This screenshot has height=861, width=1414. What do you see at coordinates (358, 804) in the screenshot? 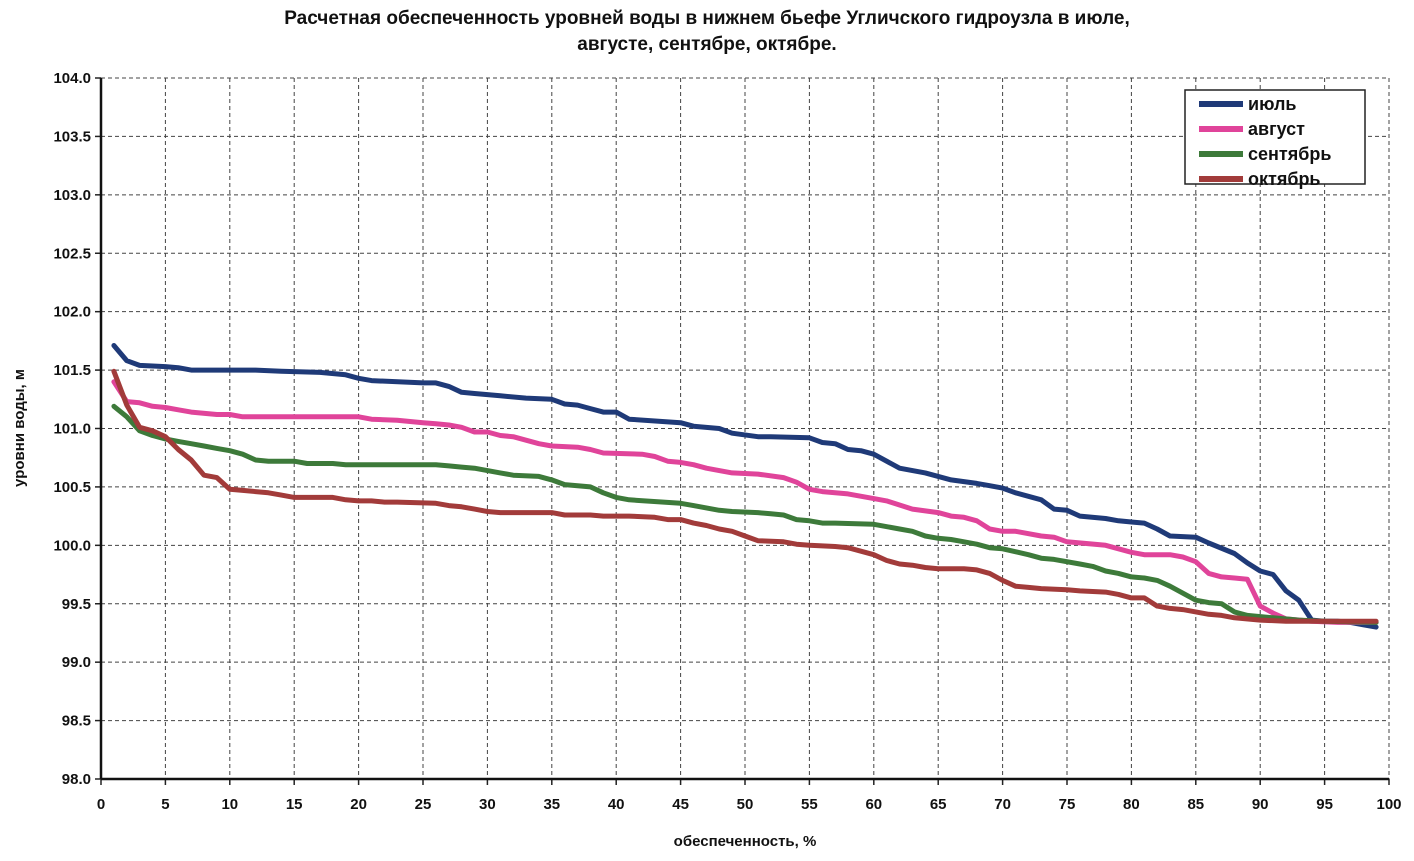
I see `x-tick-label: 20` at bounding box center [358, 804].